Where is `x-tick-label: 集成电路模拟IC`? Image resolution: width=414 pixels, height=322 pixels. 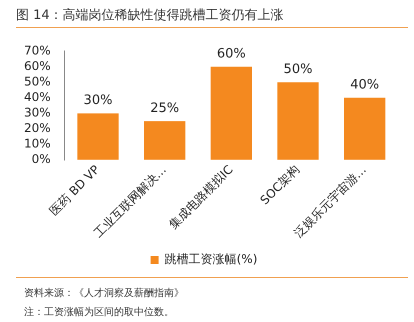 x-tick-label: 集成电路模拟IC is located at coordinates (201, 197).